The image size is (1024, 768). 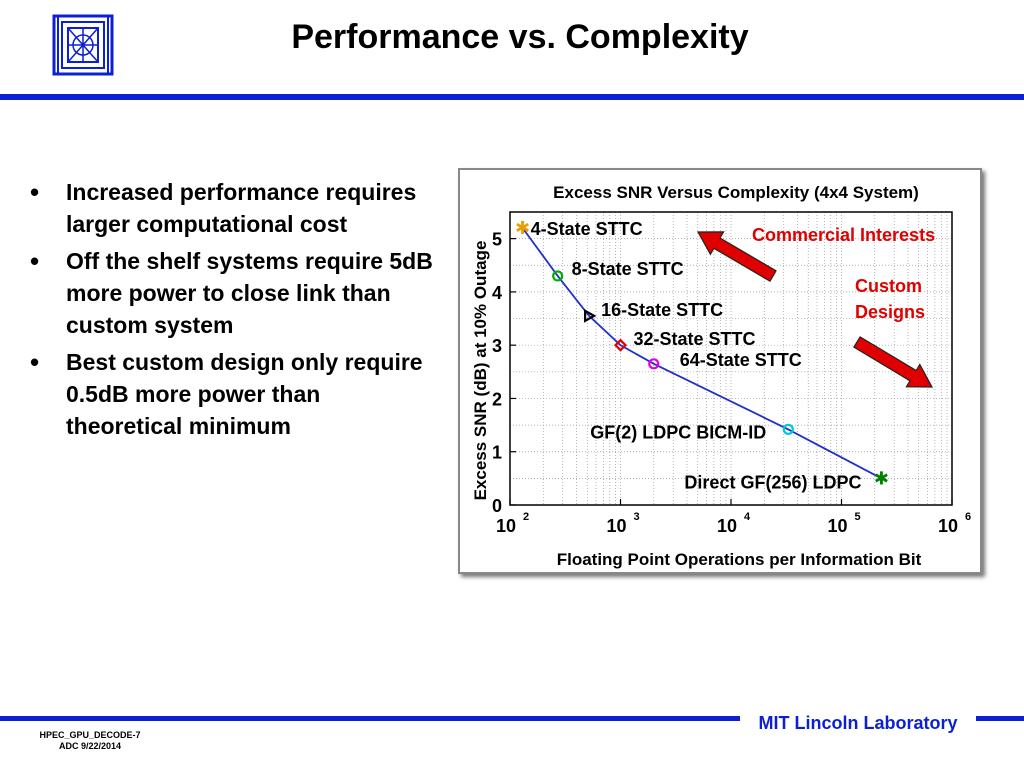 What do you see at coordinates (858, 723) in the screenshot?
I see `lab-name: MIT Lincoln Laboratory` at bounding box center [858, 723].